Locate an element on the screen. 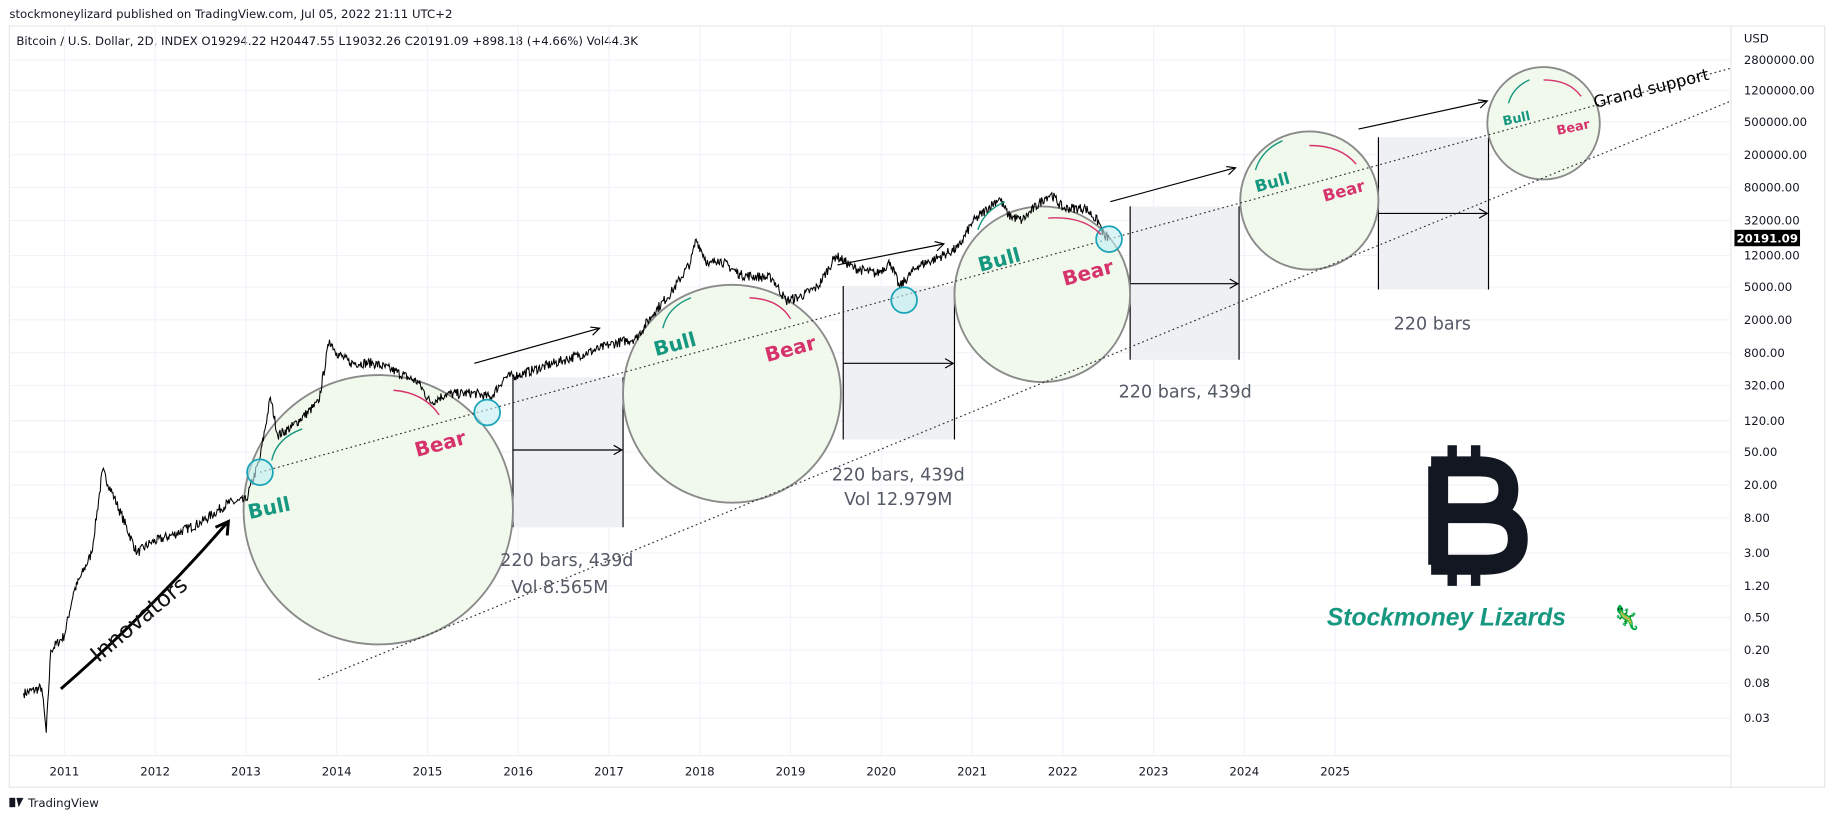 The width and height of the screenshot is (1834, 818). y-tick-label: 5000.00 is located at coordinates (1768, 287).